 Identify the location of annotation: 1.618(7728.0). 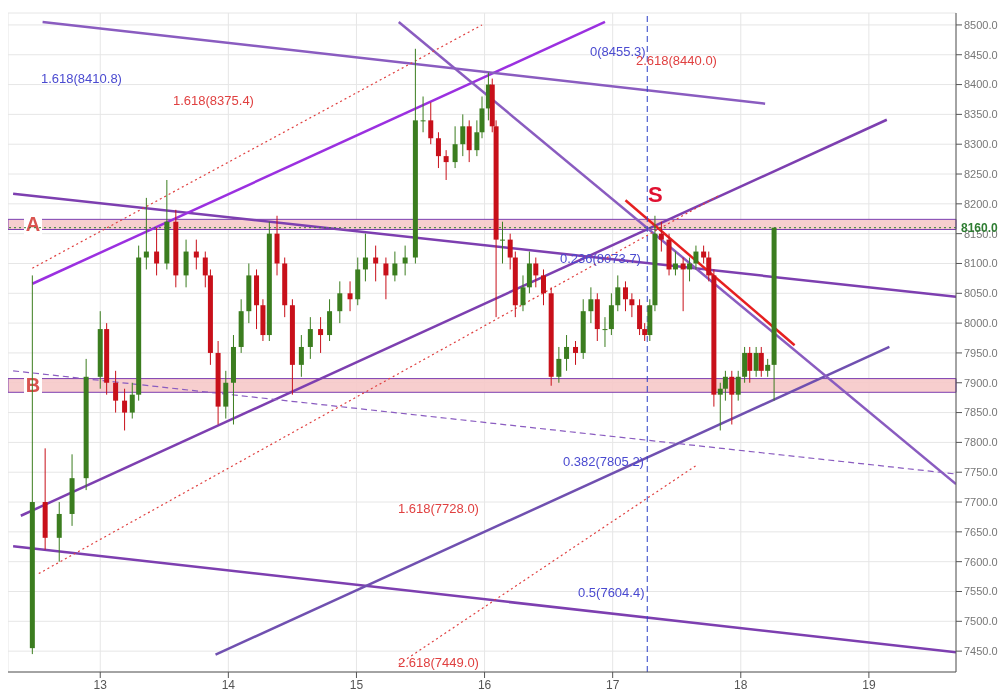
(438, 508).